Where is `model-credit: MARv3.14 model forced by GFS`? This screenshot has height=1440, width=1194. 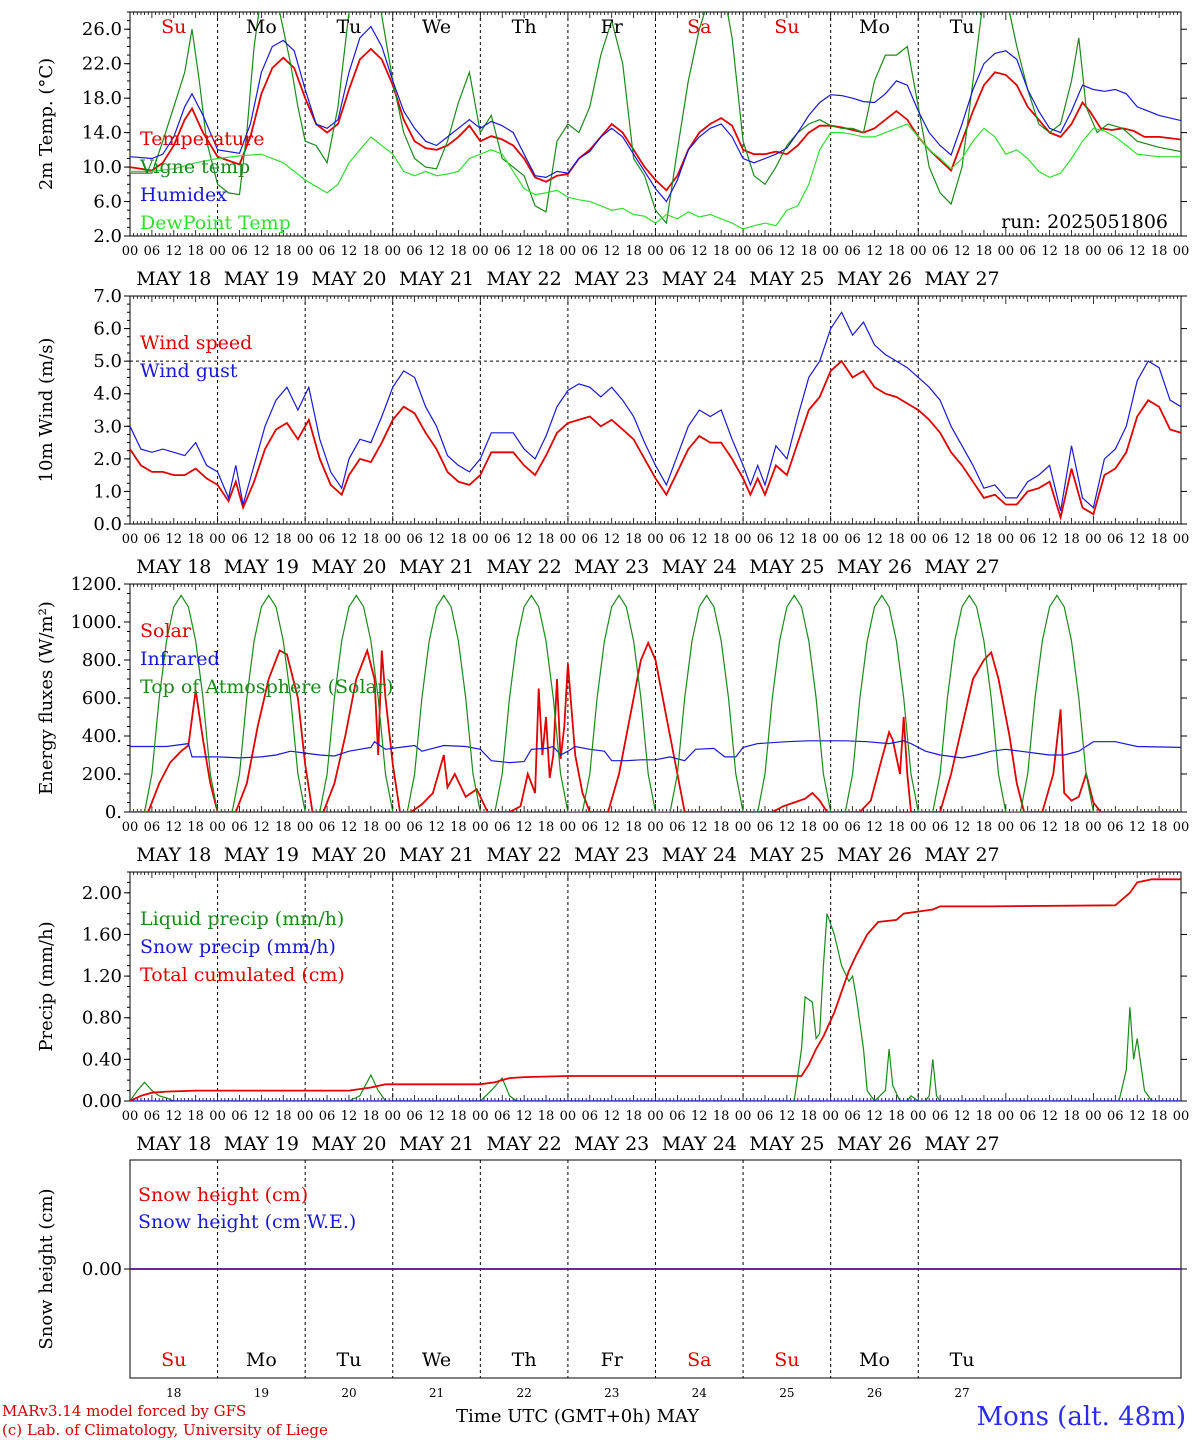
model-credit: MARv3.14 model forced by GFS is located at coordinates (124, 1411).